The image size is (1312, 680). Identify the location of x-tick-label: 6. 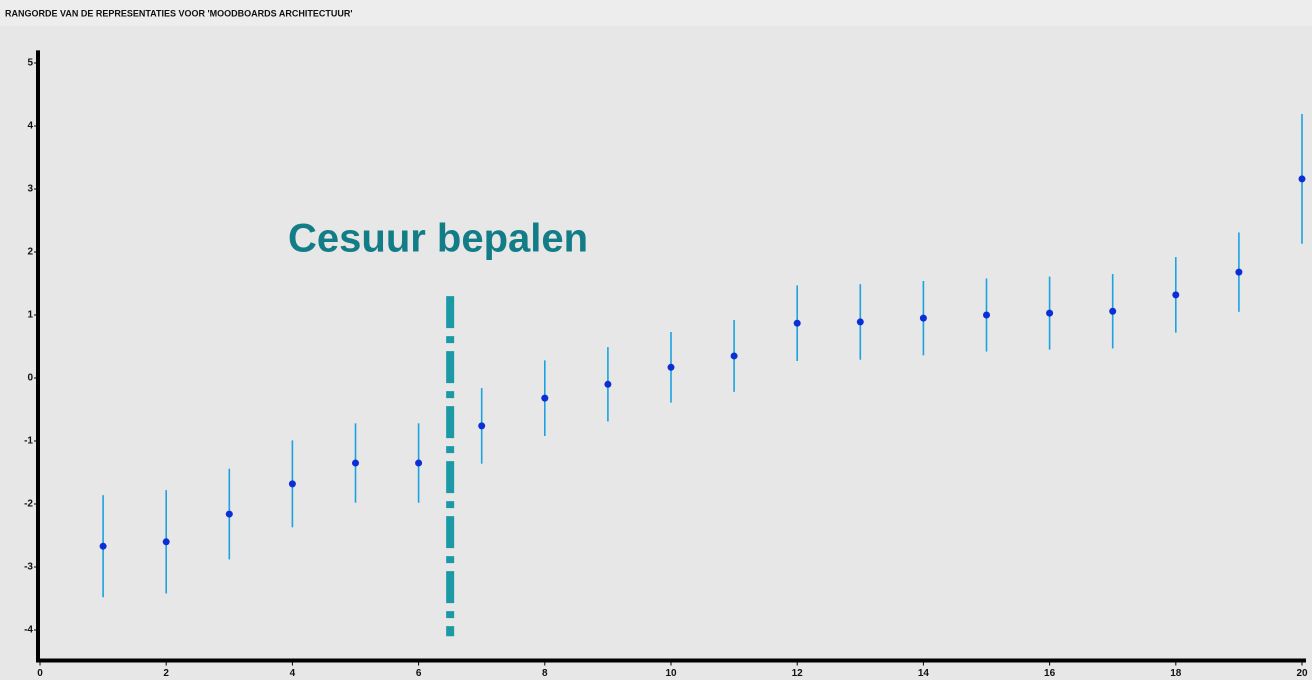
(419, 673).